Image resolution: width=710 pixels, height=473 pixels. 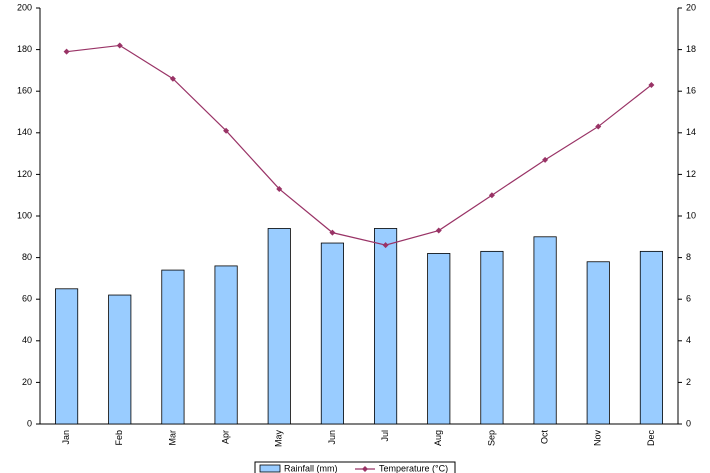 I want to click on y-tick-label: 0, so click(x=29, y=423).